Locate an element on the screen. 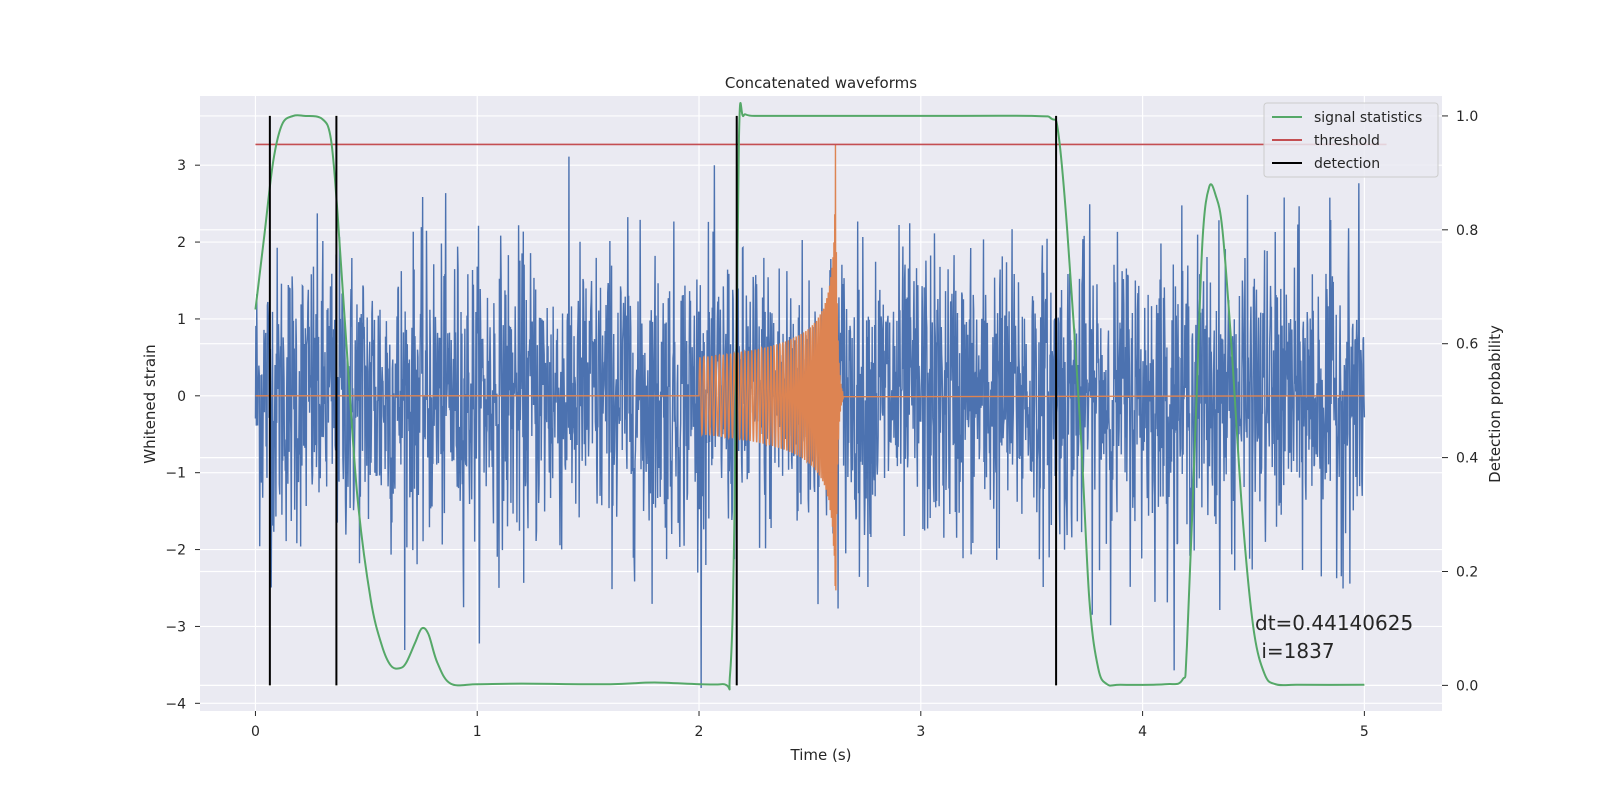 The width and height of the screenshot is (1600, 804). y-axis-right-label: Detection probability is located at coordinates (1495, 404).